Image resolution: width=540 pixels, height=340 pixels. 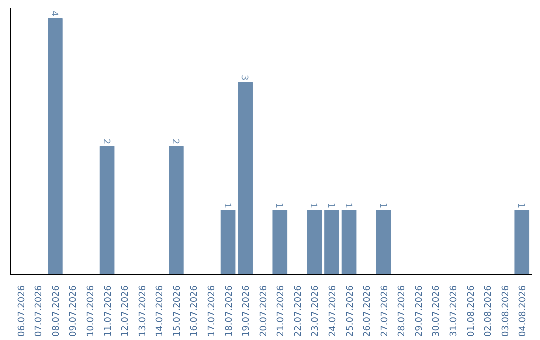 What do you see at coordinates (368, 311) in the screenshot?
I see `x-tick-label: 26.07.2026` at bounding box center [368, 311].